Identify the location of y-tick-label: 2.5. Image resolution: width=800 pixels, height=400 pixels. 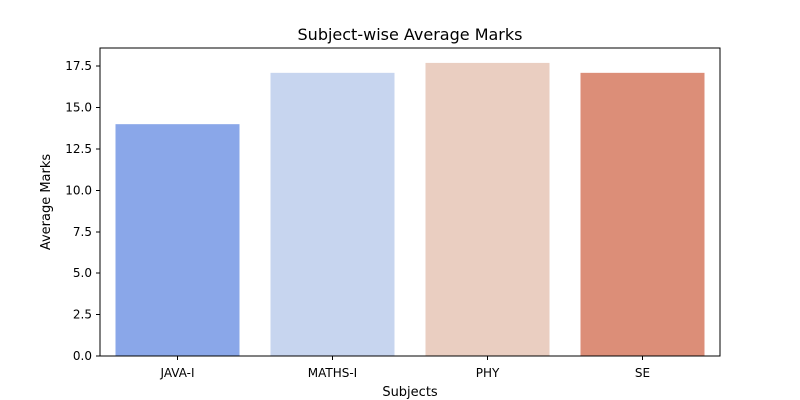
(82, 315).